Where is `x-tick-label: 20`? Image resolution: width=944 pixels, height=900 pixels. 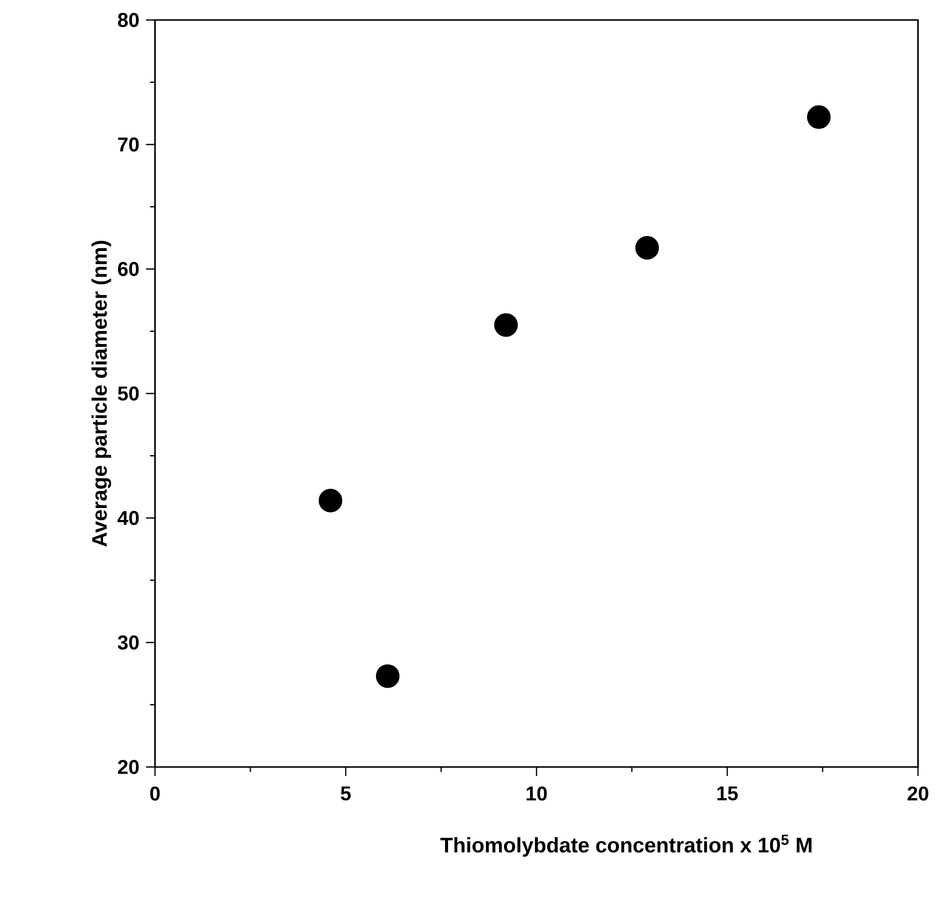
x-tick-label: 20 is located at coordinates (918, 793).